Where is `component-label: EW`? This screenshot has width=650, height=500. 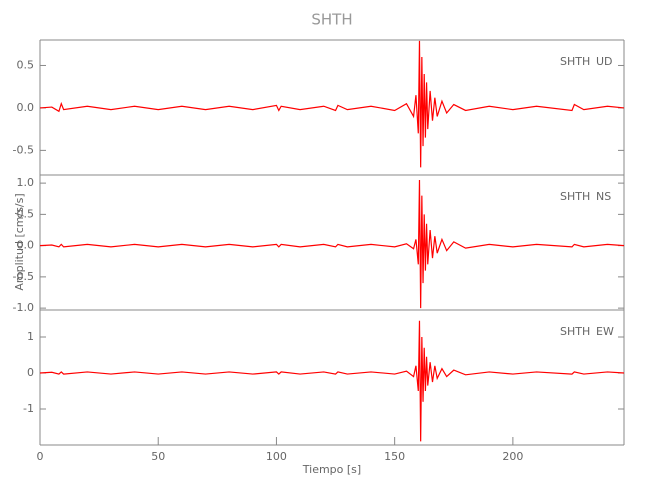 component-label: EW is located at coordinates (605, 331).